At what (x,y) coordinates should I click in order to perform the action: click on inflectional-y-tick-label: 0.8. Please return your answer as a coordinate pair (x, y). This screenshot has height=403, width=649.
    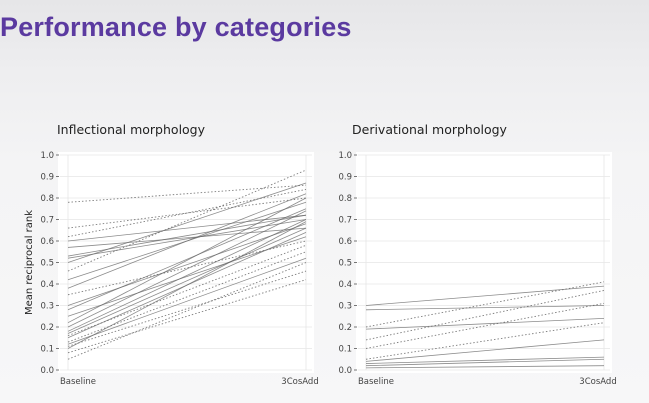
    Looking at the image, I should click on (47, 199).